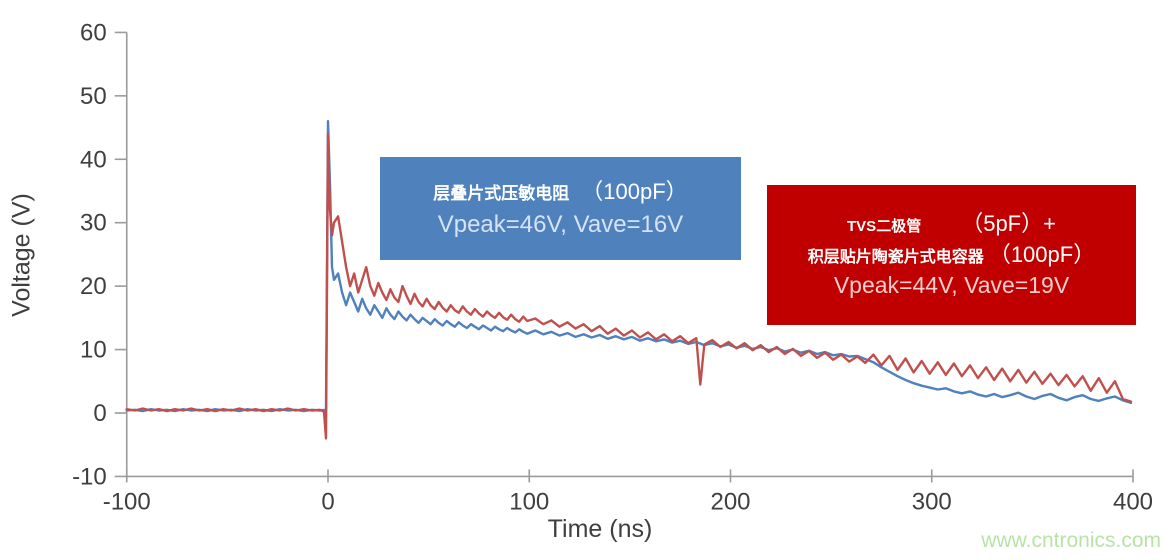 Image resolution: width=1165 pixels, height=560 pixels. What do you see at coordinates (600, 529) in the screenshot?
I see `x-axis-title: Time (ns)` at bounding box center [600, 529].